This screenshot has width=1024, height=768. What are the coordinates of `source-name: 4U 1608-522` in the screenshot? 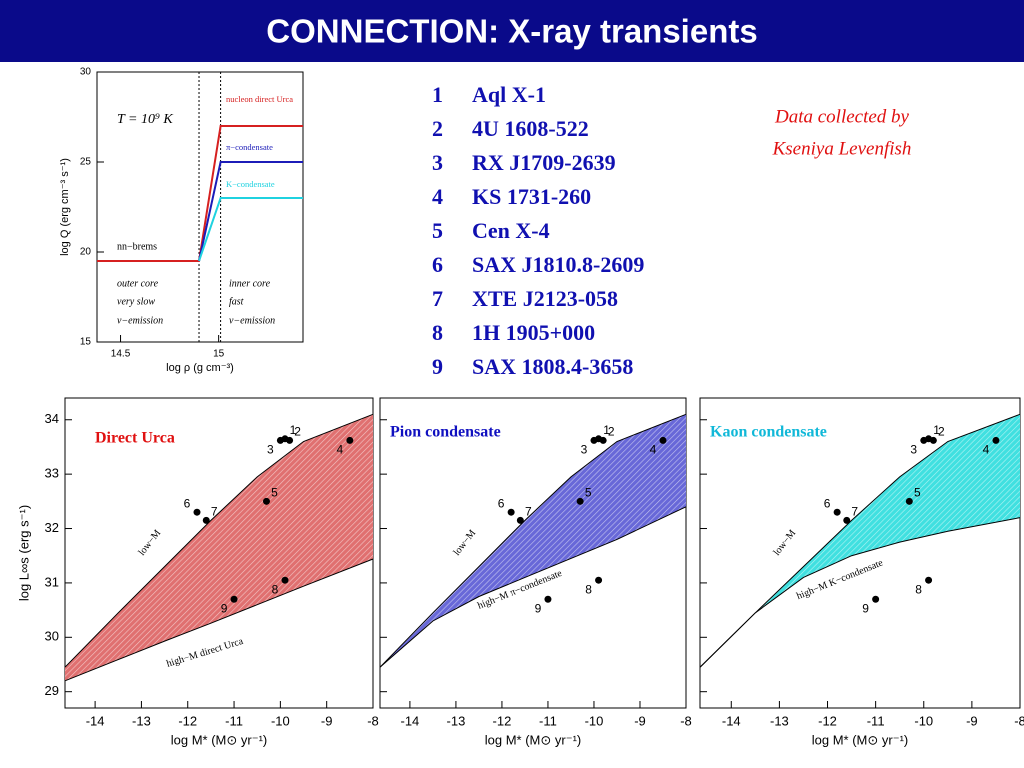 It's located at (530, 128).